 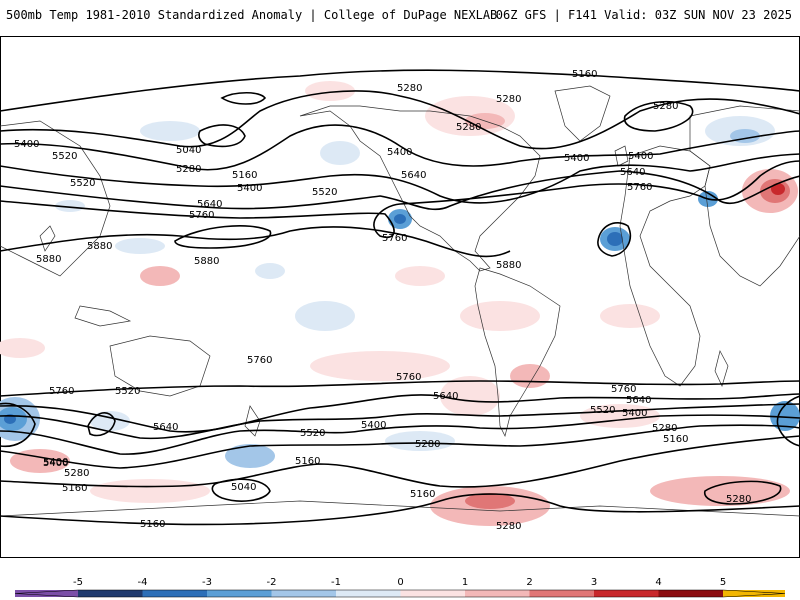 I want to click on legend-tick-label: -3, so click(x=207, y=582).